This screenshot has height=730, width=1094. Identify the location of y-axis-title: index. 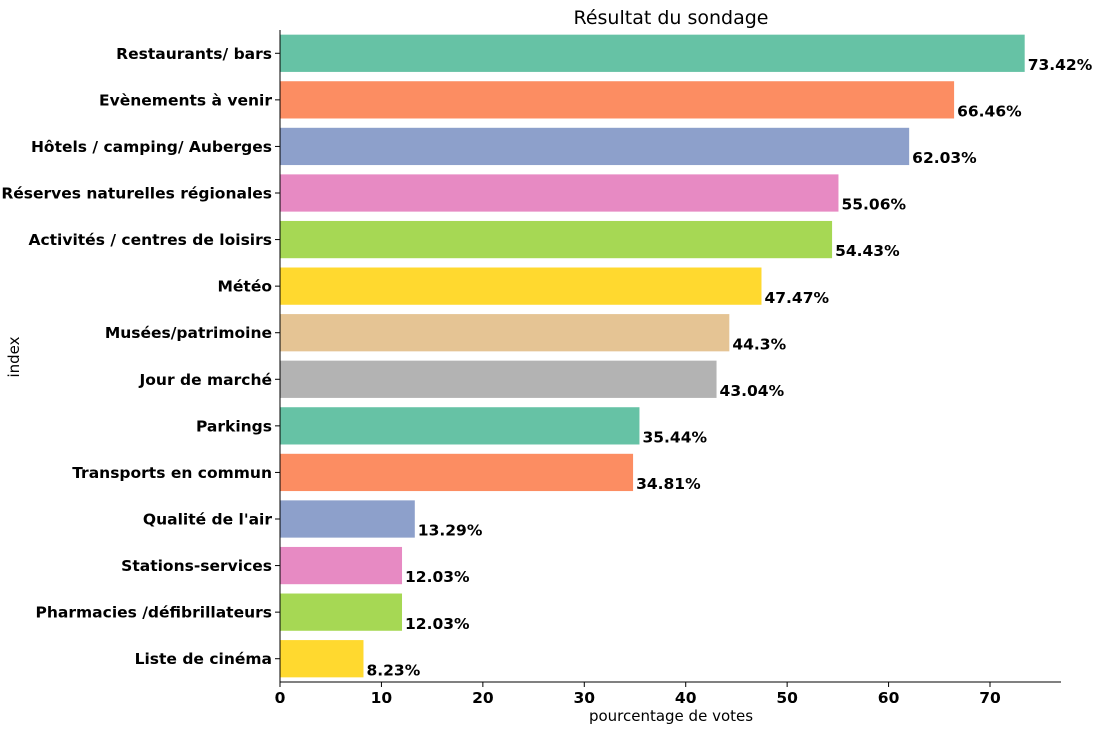
(14, 356).